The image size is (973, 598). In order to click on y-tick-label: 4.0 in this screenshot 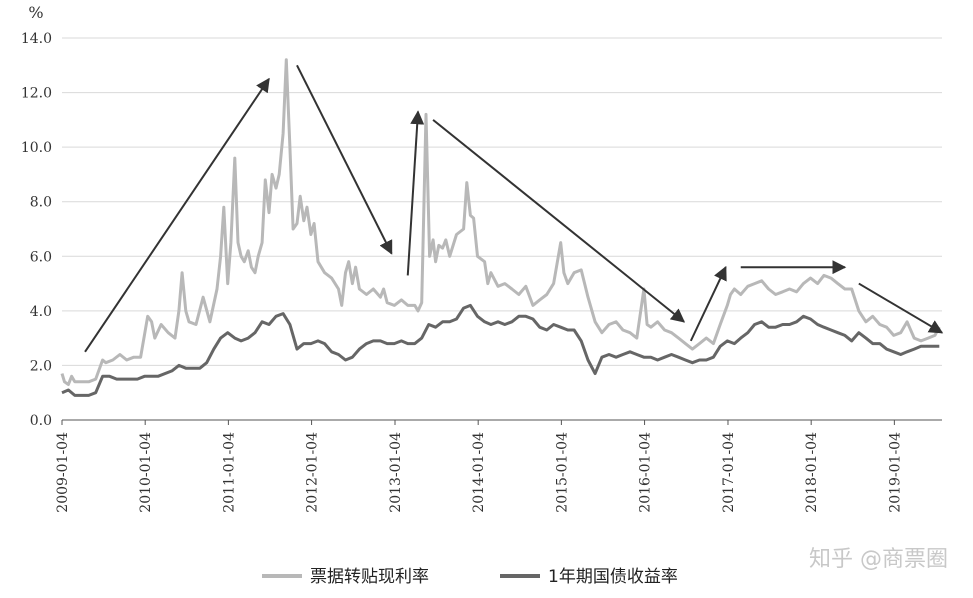, I will do `click(41, 312)`.